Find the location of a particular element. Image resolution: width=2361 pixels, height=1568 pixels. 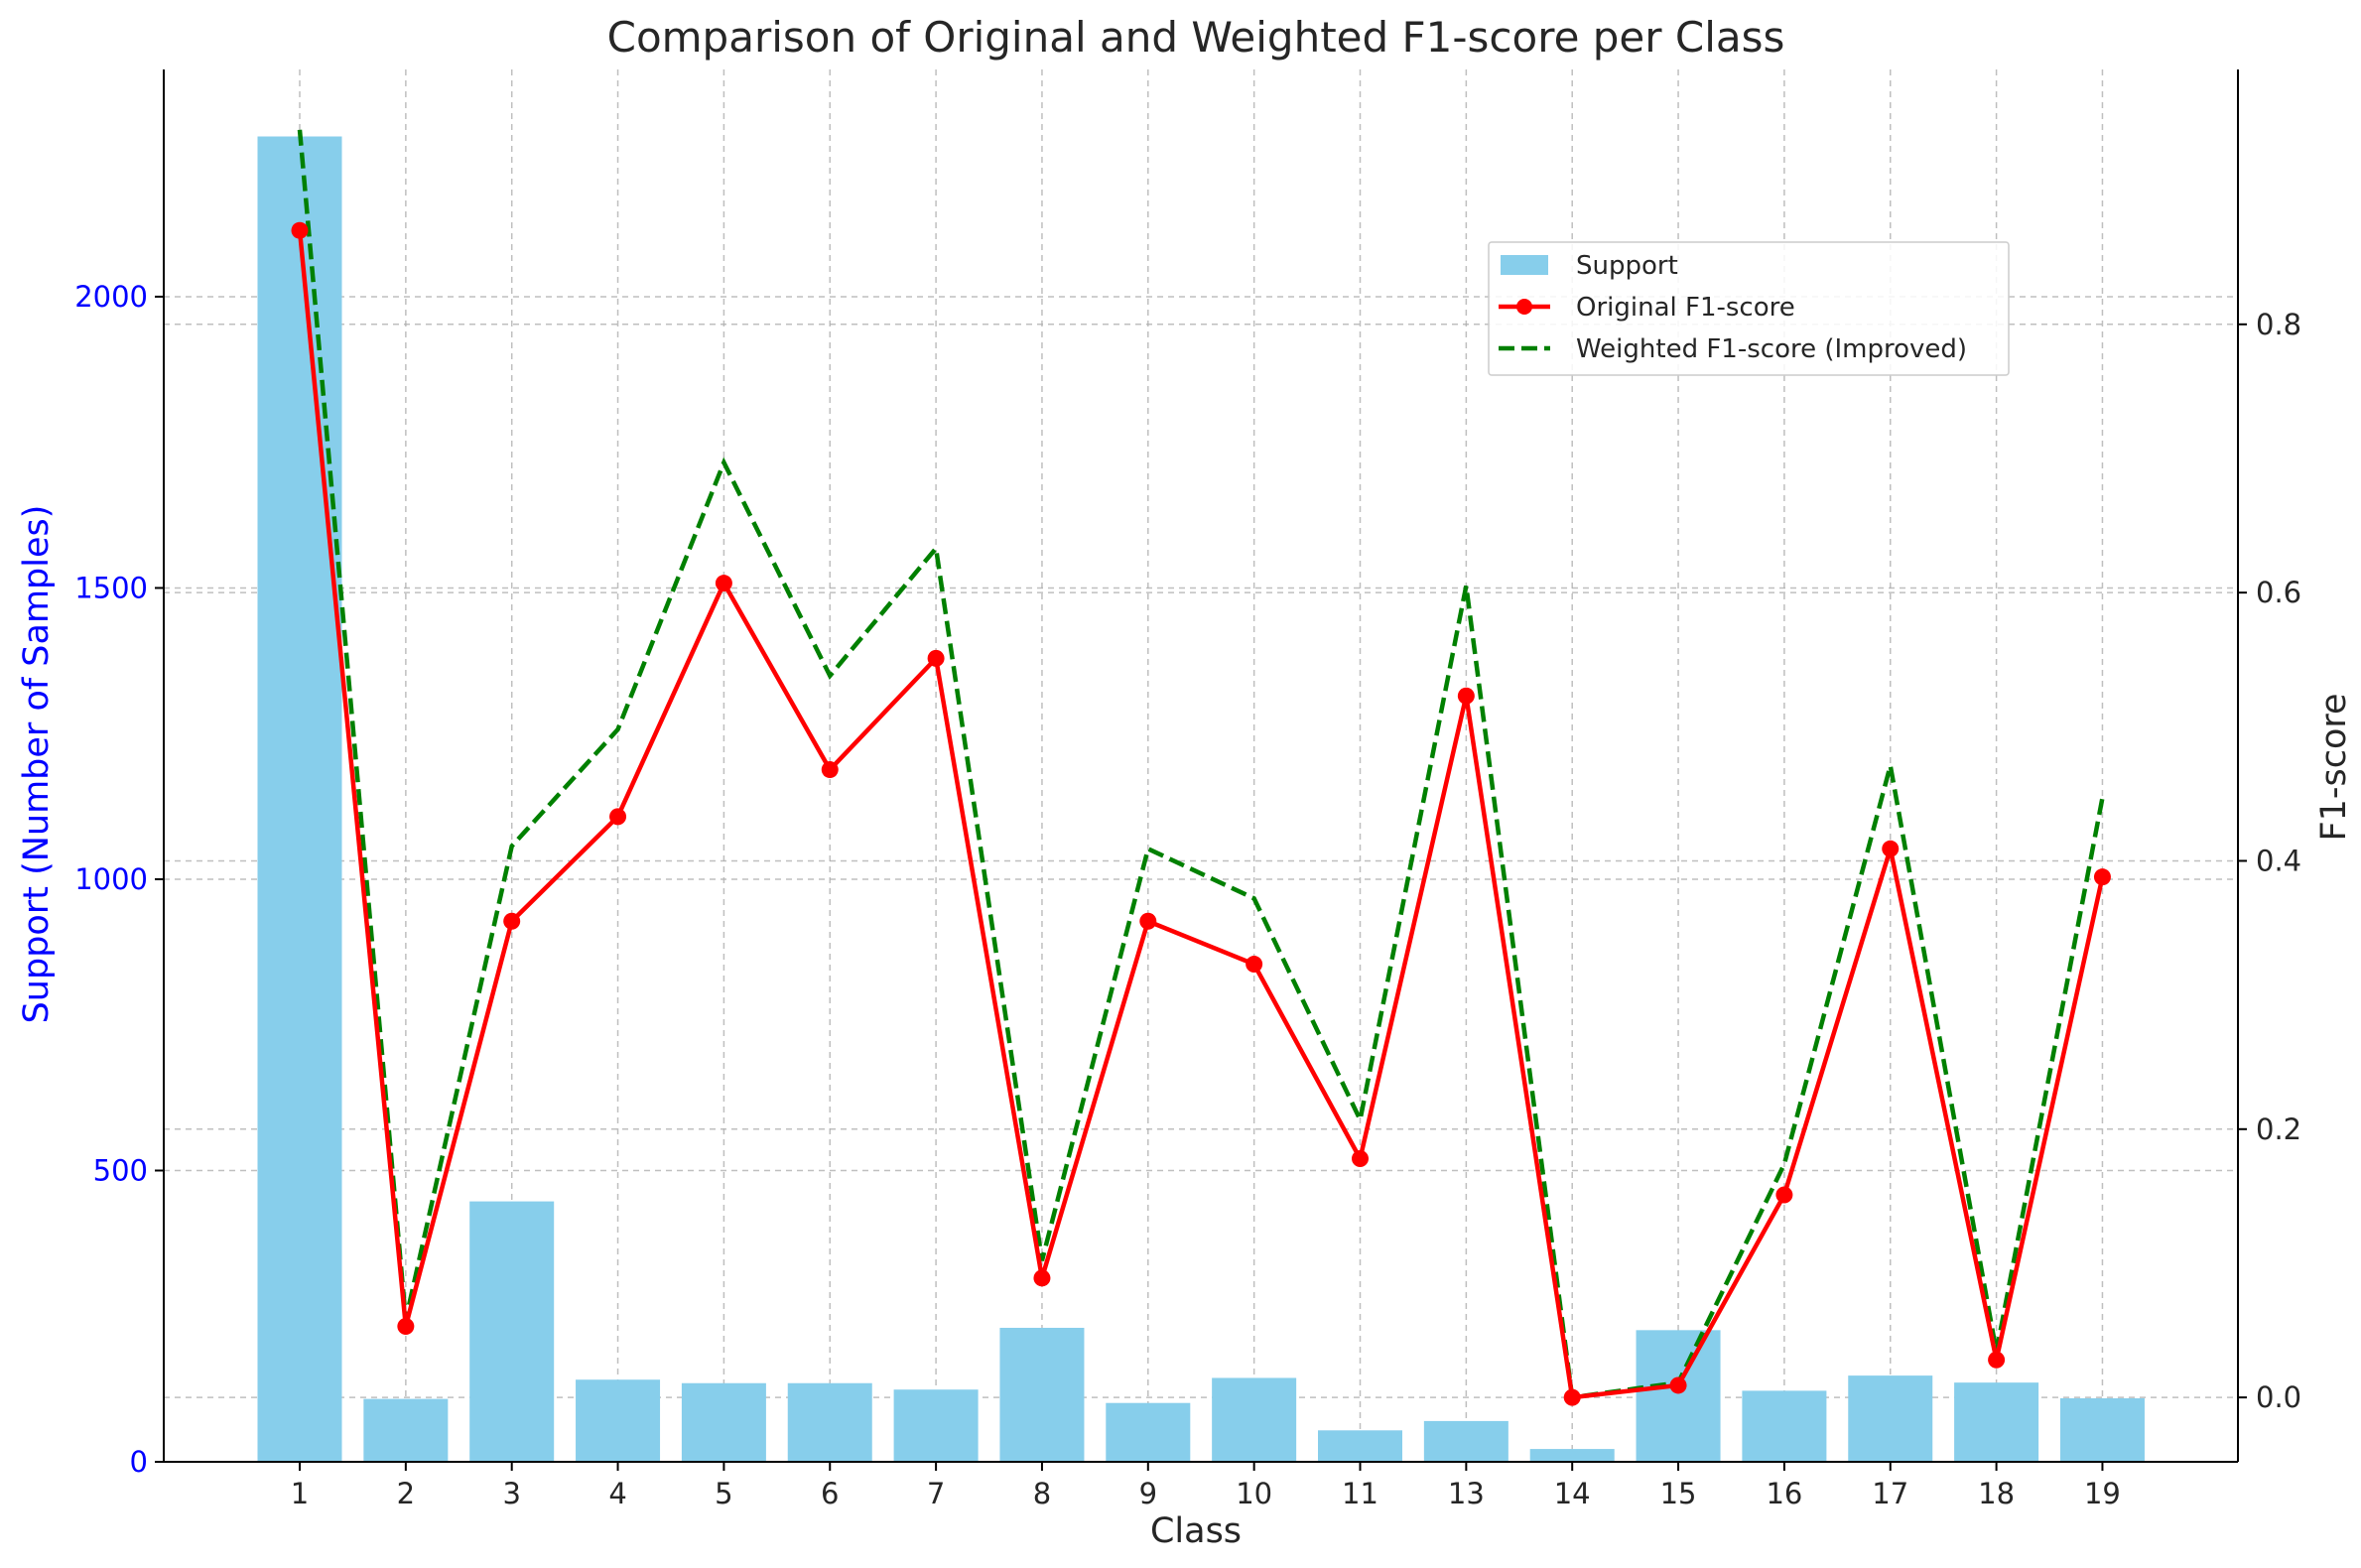

x-tick-label: 6 is located at coordinates (830, 1493).